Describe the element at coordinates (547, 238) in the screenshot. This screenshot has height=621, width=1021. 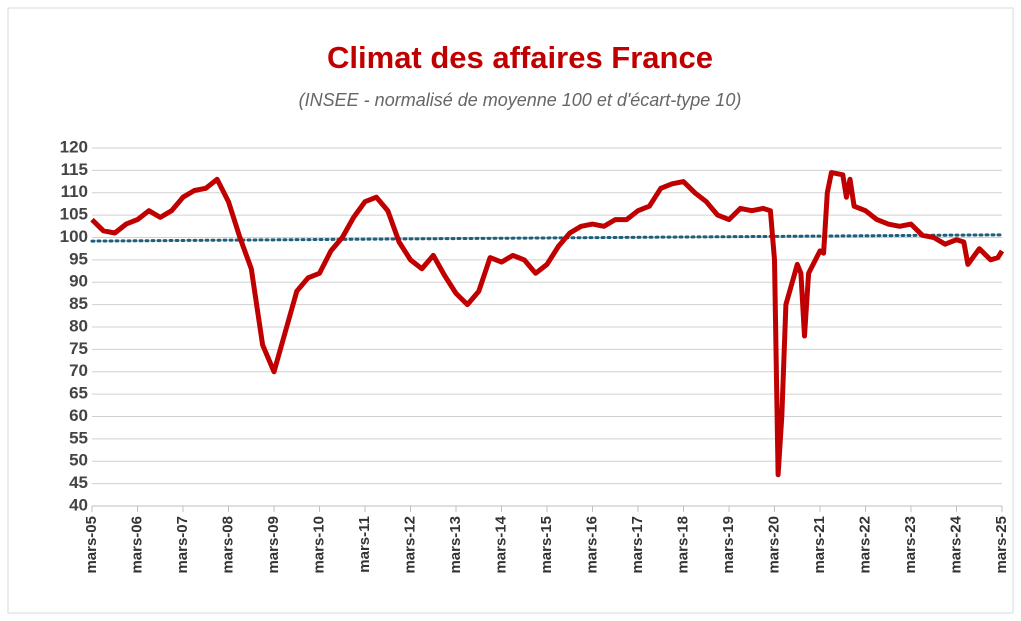
I see `trend-line` at that location.